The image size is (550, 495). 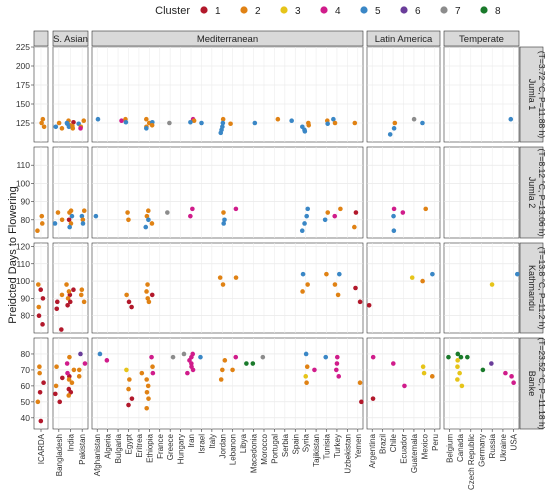 I want to click on row-strip-label-0: Jumla 1, so click(x=532, y=95).